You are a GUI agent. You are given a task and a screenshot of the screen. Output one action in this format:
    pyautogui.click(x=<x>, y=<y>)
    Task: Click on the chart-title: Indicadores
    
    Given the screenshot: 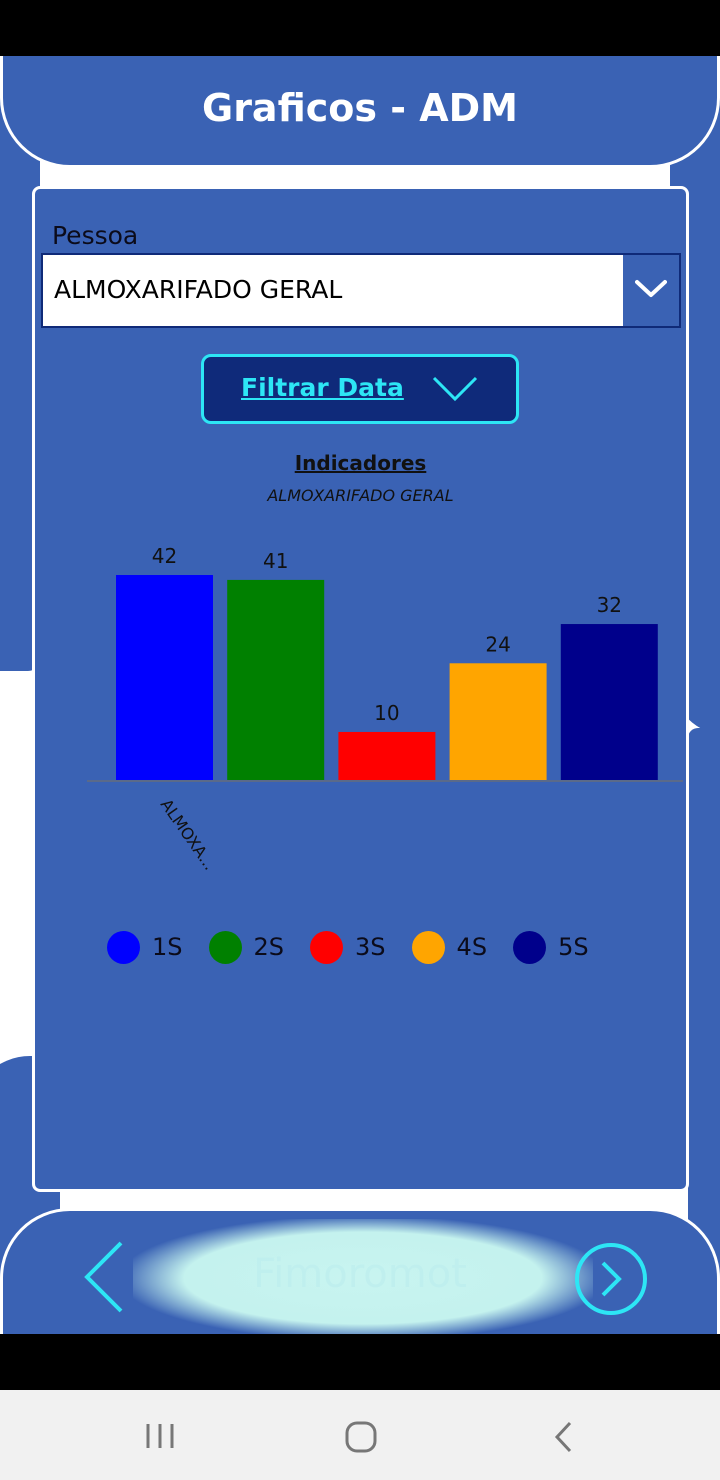 What is the action you would take?
    pyautogui.click(x=360, y=463)
    